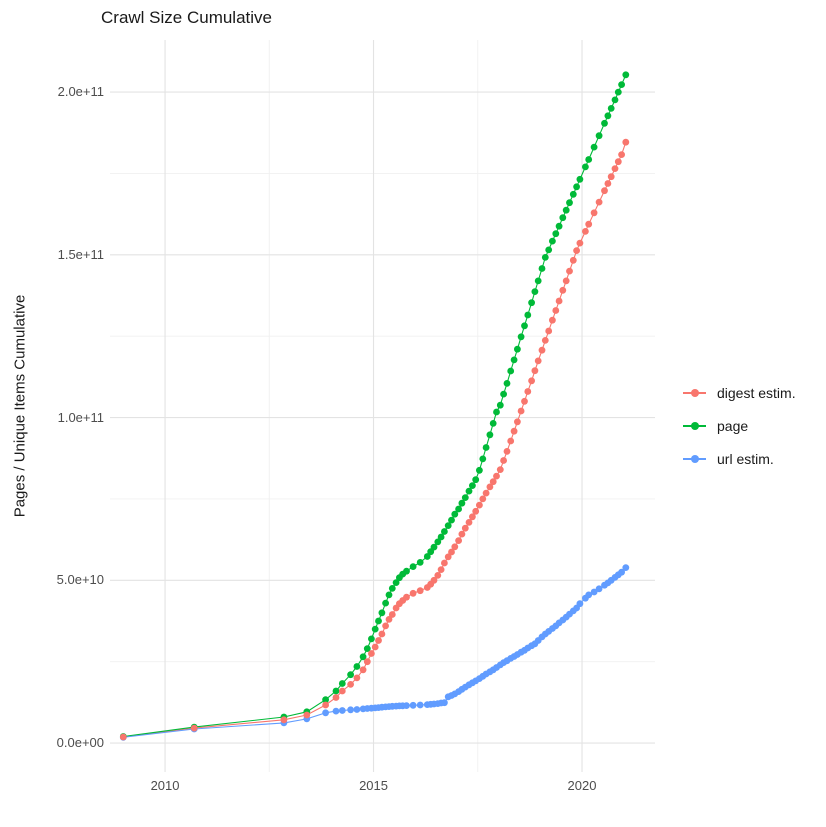 The width and height of the screenshot is (826, 827). What do you see at coordinates (165, 785) in the screenshot?
I see `x-tick-label: 2010` at bounding box center [165, 785].